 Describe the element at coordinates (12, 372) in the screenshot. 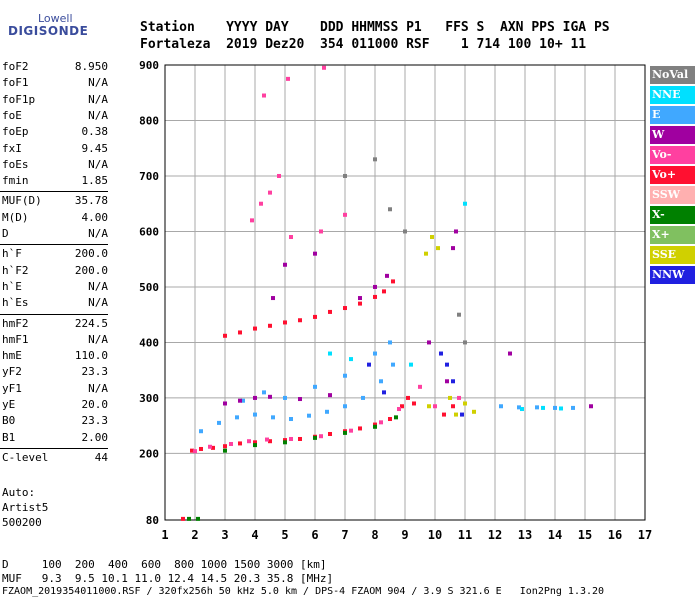

I see `param-key: yF2` at that location.